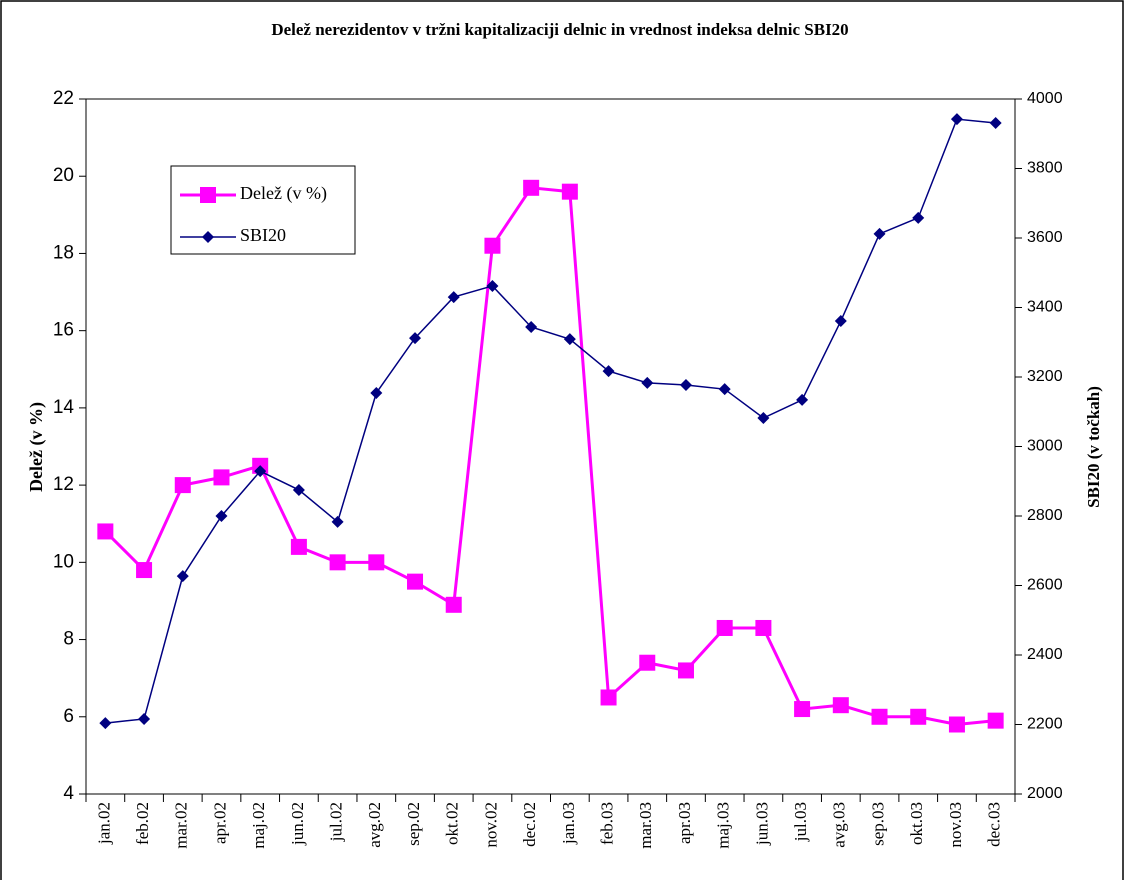 Image resolution: width=1125 pixels, height=880 pixels. I want to click on x-tick-label: sep.02, so click(413, 824).